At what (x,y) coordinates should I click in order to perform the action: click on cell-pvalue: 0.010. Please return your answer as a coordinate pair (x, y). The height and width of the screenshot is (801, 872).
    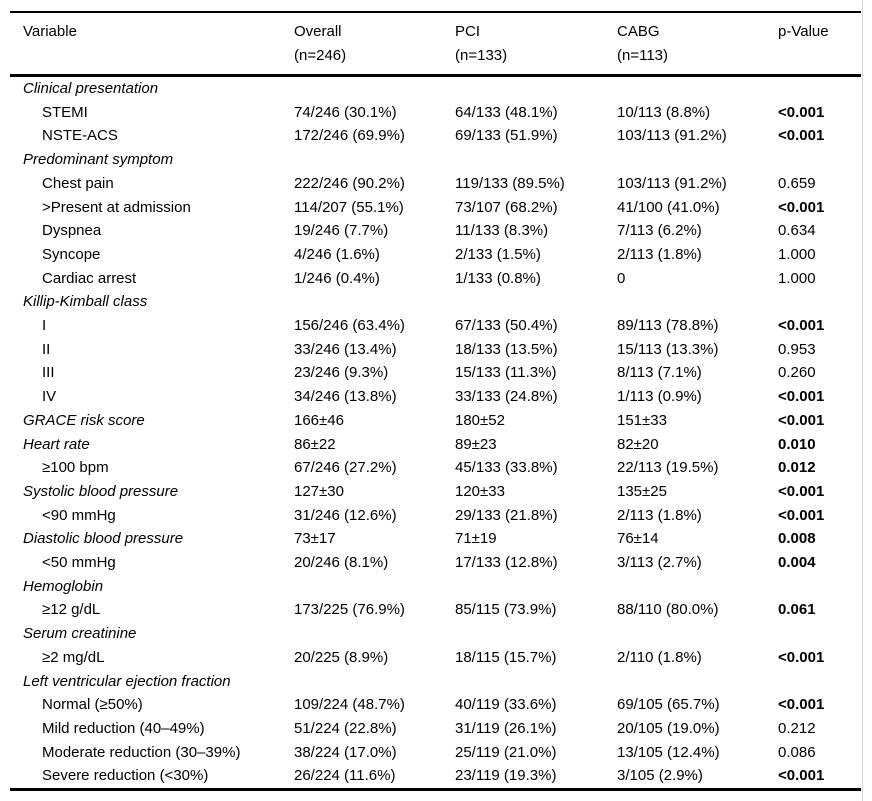
    Looking at the image, I should click on (797, 444).